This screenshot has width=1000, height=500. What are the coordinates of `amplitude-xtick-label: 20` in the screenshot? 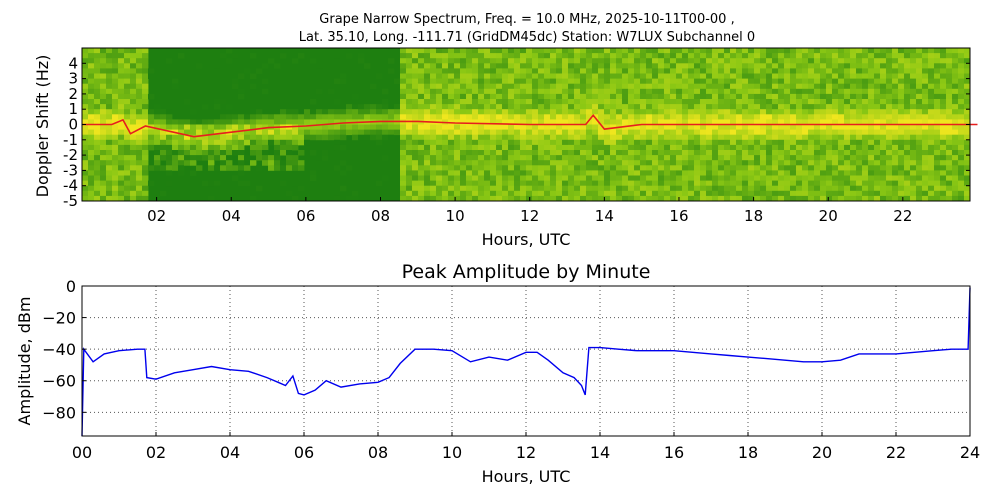 It's located at (822, 452).